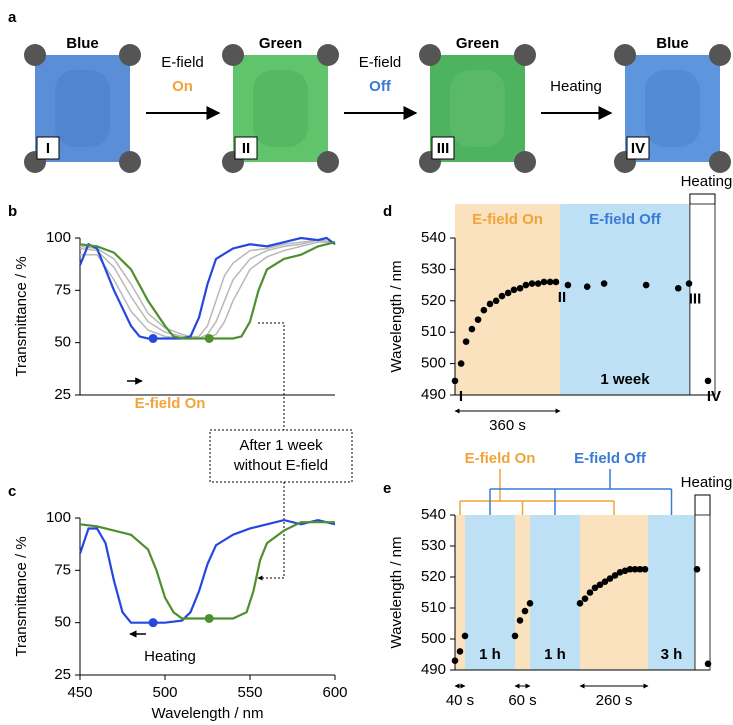 This screenshot has width=733, height=725. Describe the element at coordinates (433, 638) in the screenshot. I see `y-tick-label: 500` at that location.